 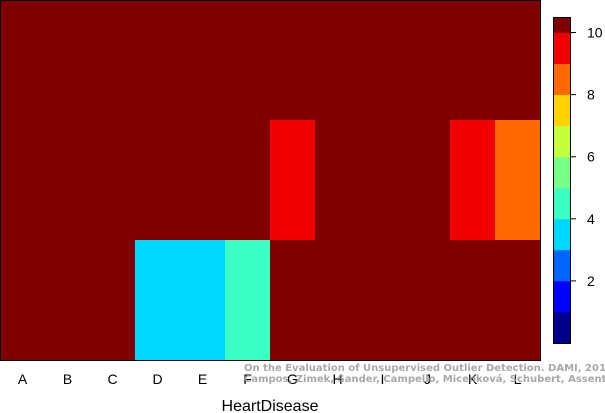 What do you see at coordinates (112, 379) in the screenshot?
I see `x-tick-label-c: C` at bounding box center [112, 379].